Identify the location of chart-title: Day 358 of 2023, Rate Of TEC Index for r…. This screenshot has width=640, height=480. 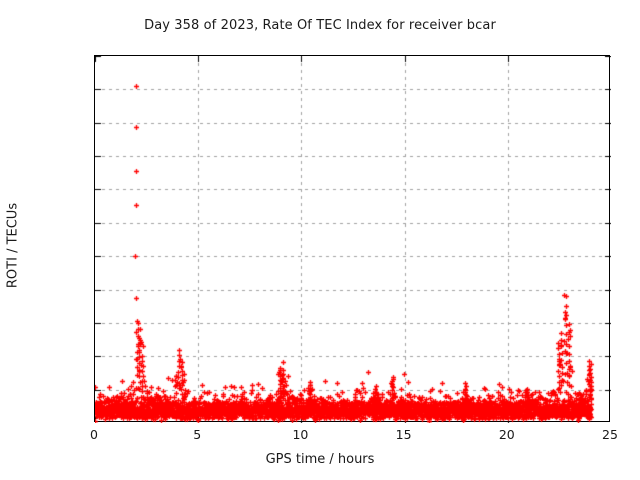
(320, 25).